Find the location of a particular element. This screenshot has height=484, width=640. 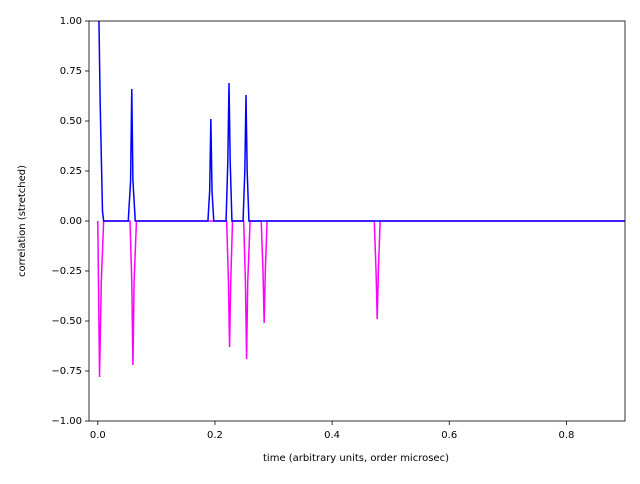

y-tick-label: −0.75 is located at coordinates (66, 371).